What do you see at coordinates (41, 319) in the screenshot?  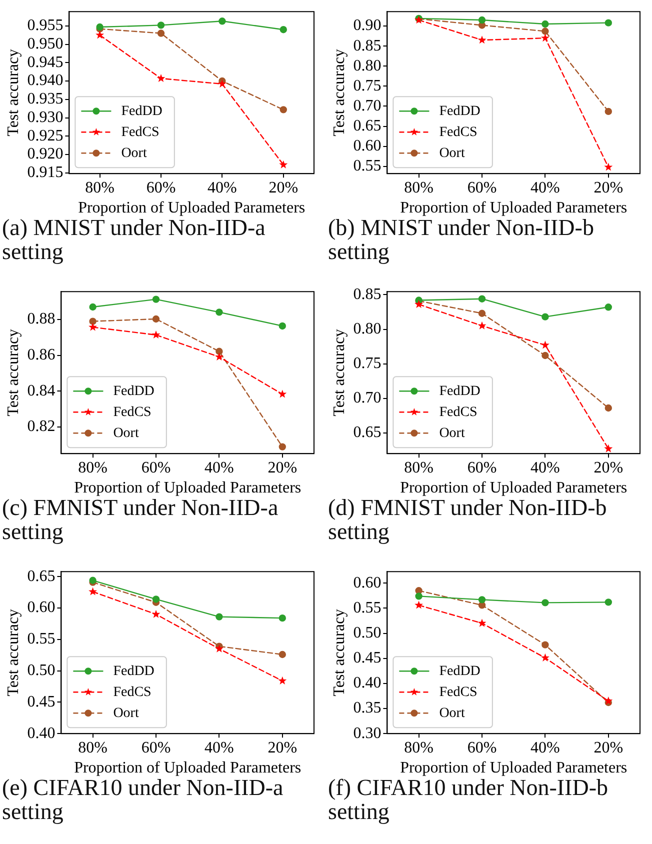 I see `y-tick-label: 0.88` at bounding box center [41, 319].